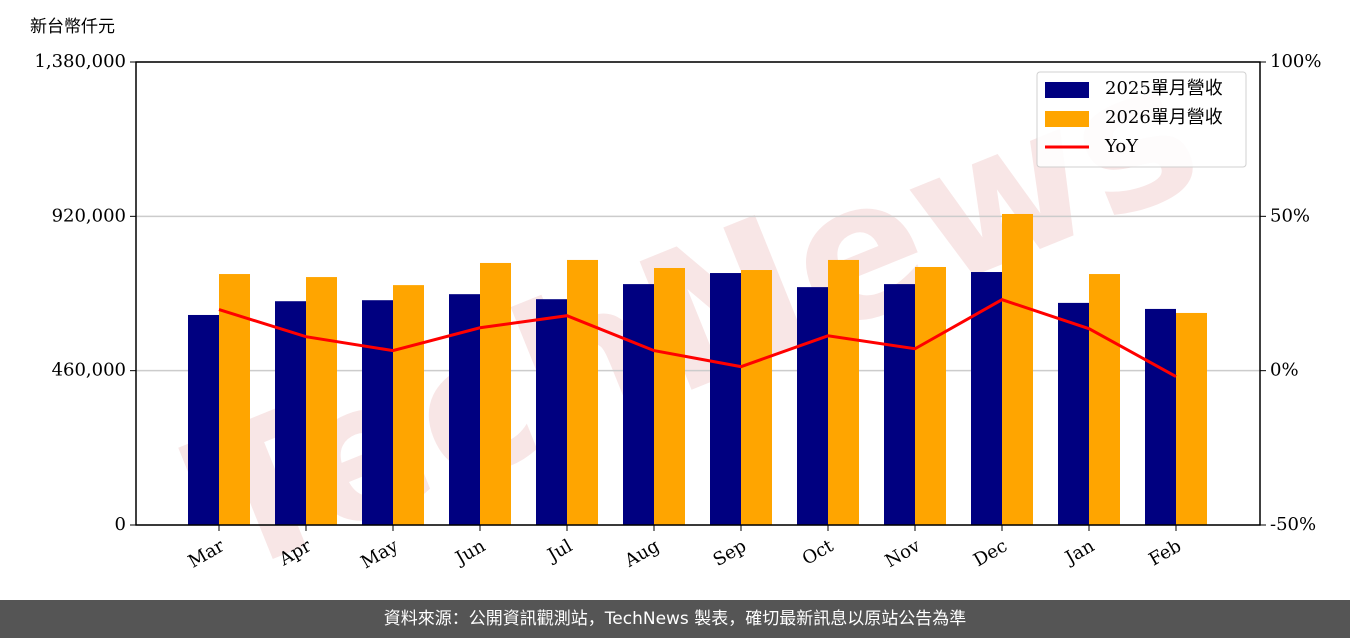 Image resolution: width=1350 pixels, height=642 pixels. I want to click on x-tick-label: Oct, so click(818, 552).